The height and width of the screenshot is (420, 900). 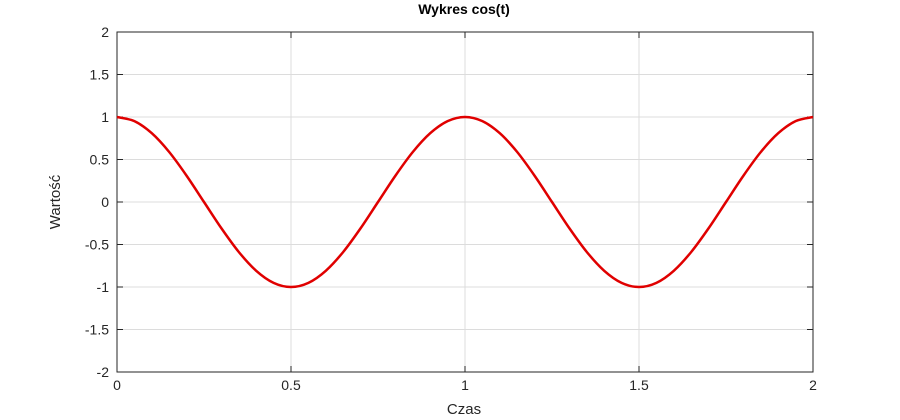 What do you see at coordinates (97, 330) in the screenshot?
I see `y-tick-label: -1.5` at bounding box center [97, 330].